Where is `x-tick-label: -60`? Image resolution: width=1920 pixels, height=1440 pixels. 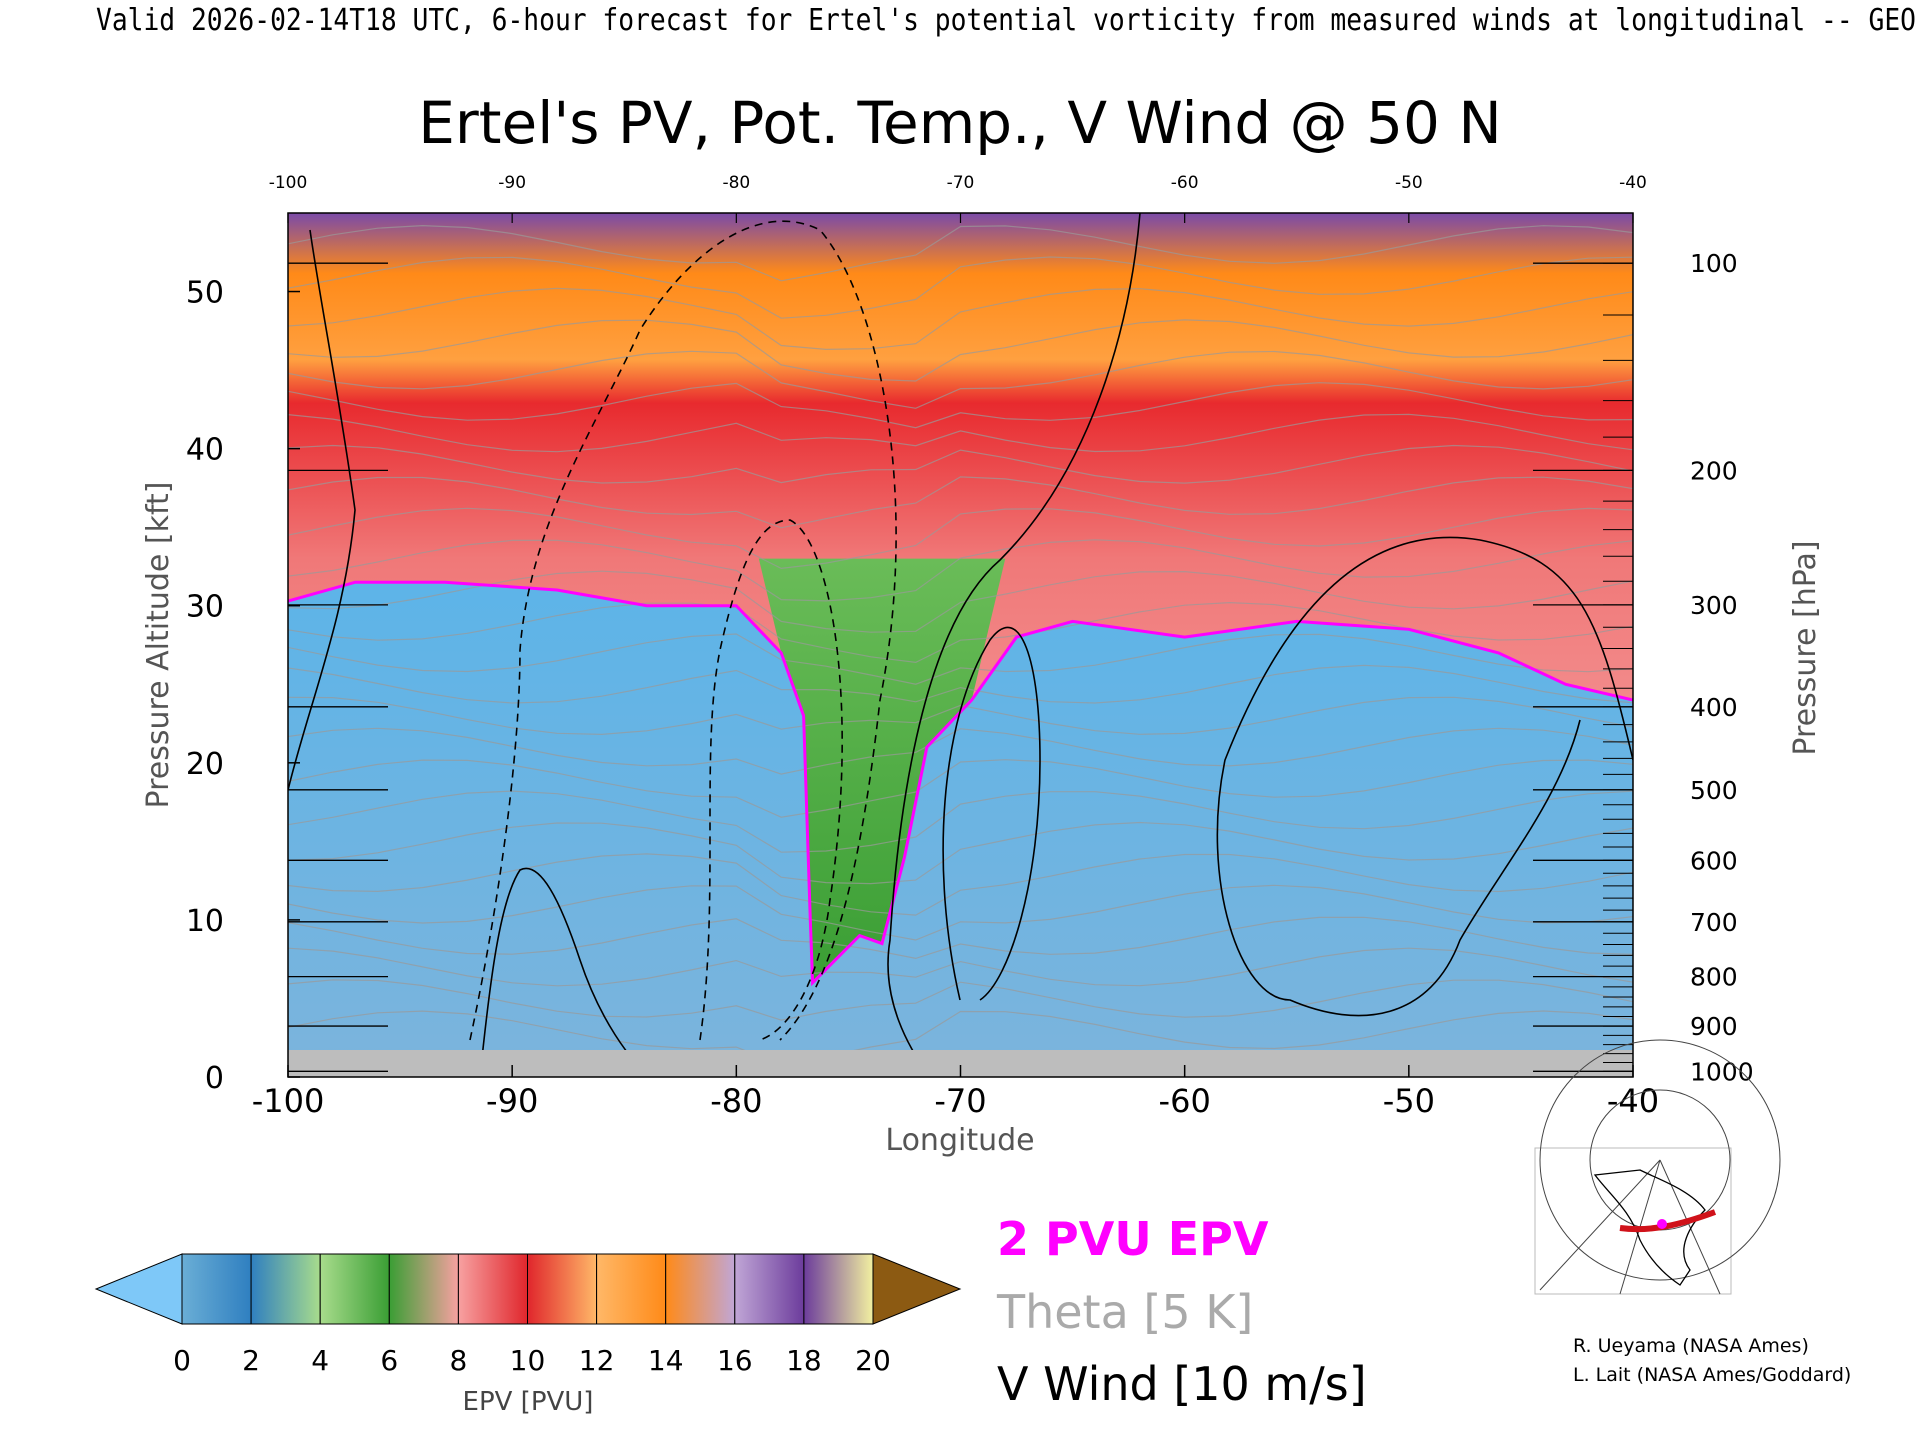
x-tick-label: -60 is located at coordinates (1185, 1101).